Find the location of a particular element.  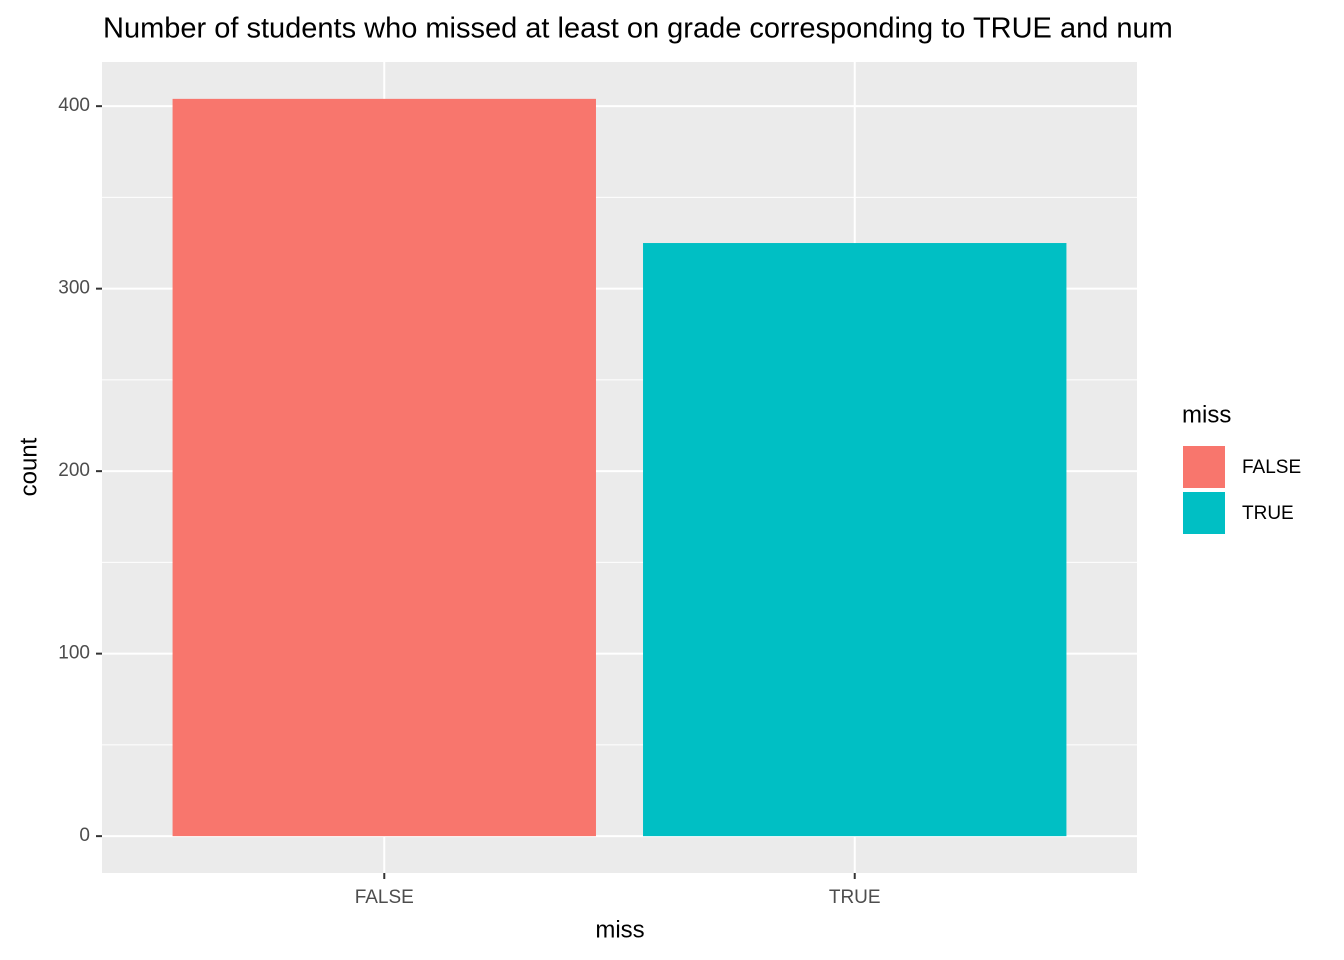

y-tick-label: 0 is located at coordinates (84, 835).